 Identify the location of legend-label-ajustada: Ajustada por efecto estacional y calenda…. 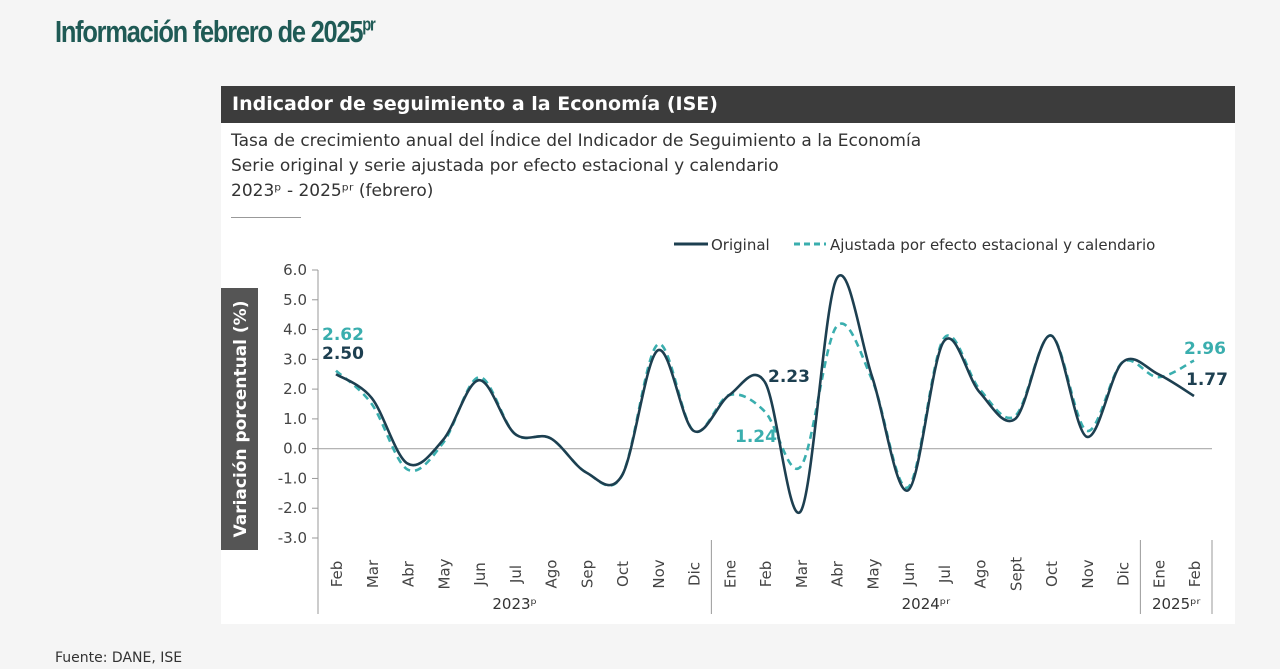
(992, 245).